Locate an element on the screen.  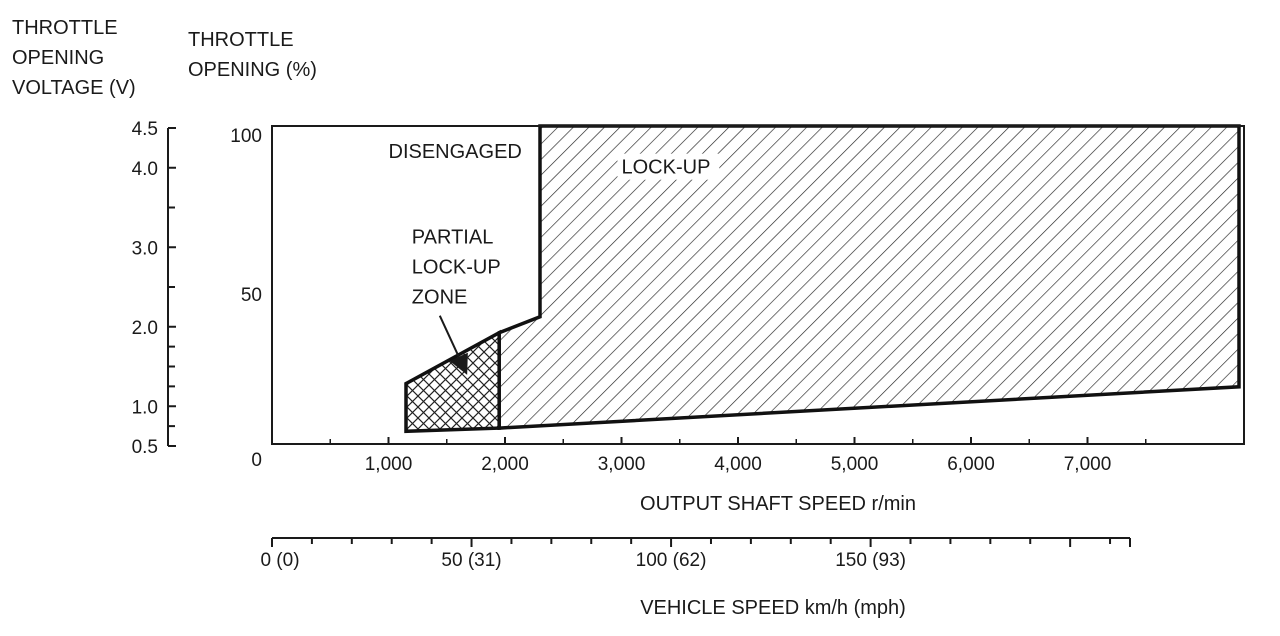
voltage-tick-label: 4.5 is located at coordinates (145, 129).